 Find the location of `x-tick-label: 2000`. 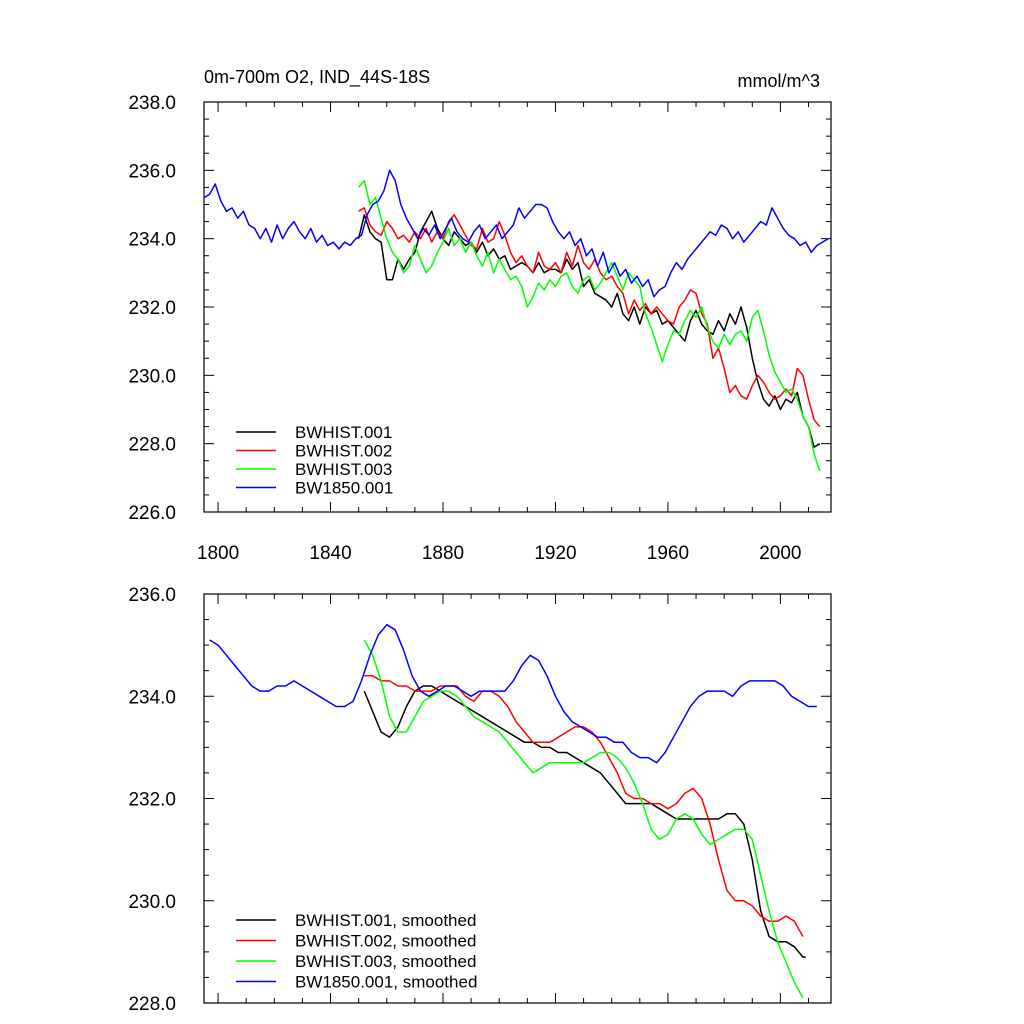

x-tick-label: 2000 is located at coordinates (780, 553).